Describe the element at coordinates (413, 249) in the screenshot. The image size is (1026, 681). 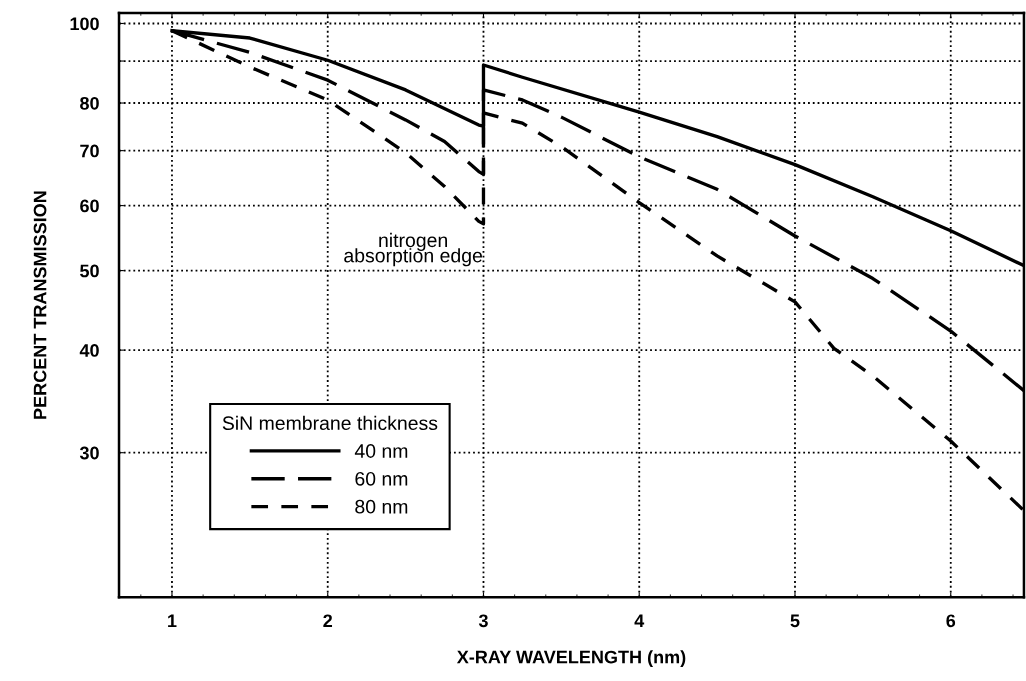
I see `annotation: nitrogen absorption edge` at that location.